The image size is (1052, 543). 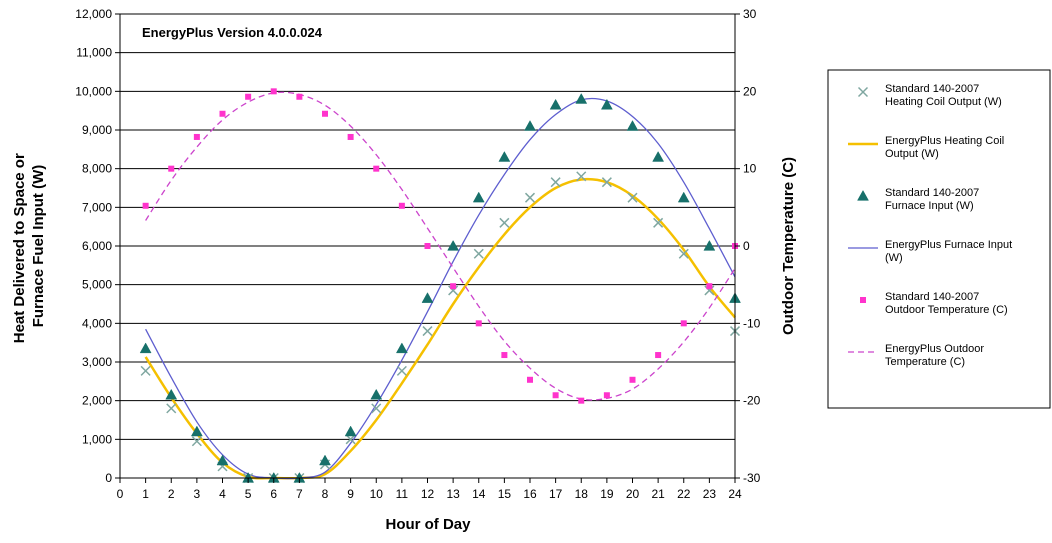 I want to click on x-tick-label: 14, so click(x=479, y=494).